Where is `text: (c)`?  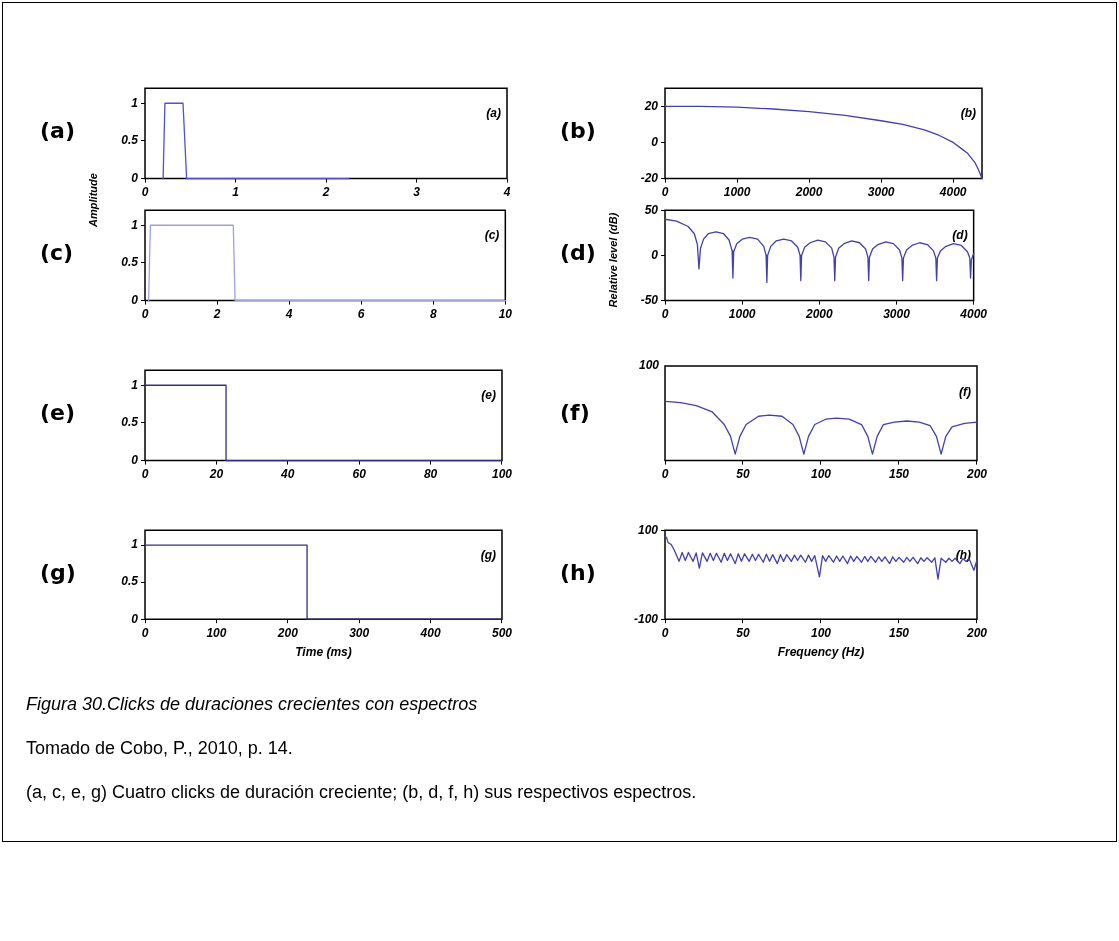
text: (c) is located at coordinates (57, 252).